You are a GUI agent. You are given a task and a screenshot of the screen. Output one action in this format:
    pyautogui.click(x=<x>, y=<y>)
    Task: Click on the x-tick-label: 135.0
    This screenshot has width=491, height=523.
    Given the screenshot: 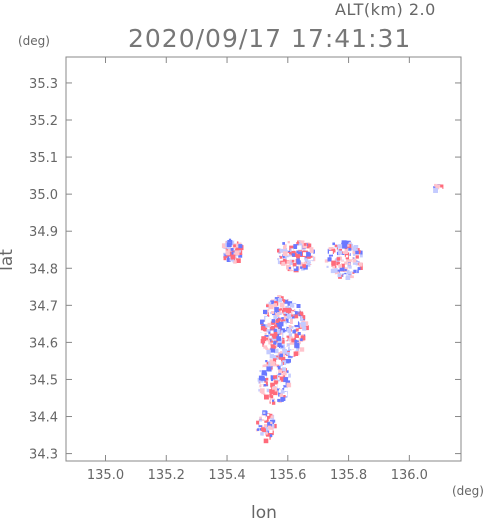 What is the action you would take?
    pyautogui.click(x=105, y=475)
    